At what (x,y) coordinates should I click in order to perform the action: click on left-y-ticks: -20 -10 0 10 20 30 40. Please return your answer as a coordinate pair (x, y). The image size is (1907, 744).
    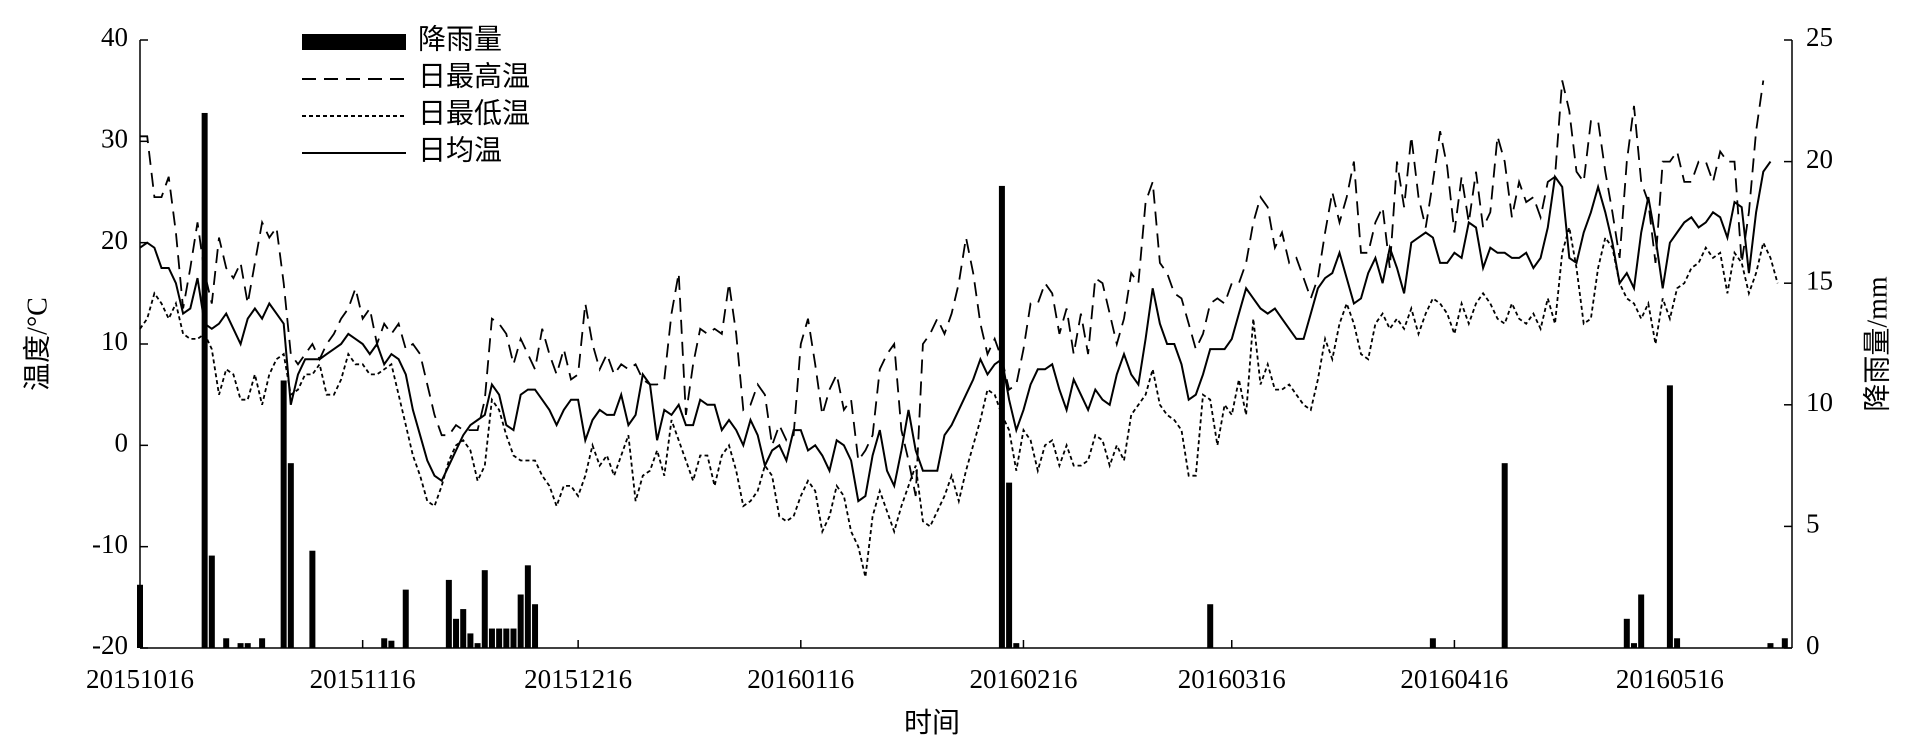
    Looking at the image, I should click on (120, 341).